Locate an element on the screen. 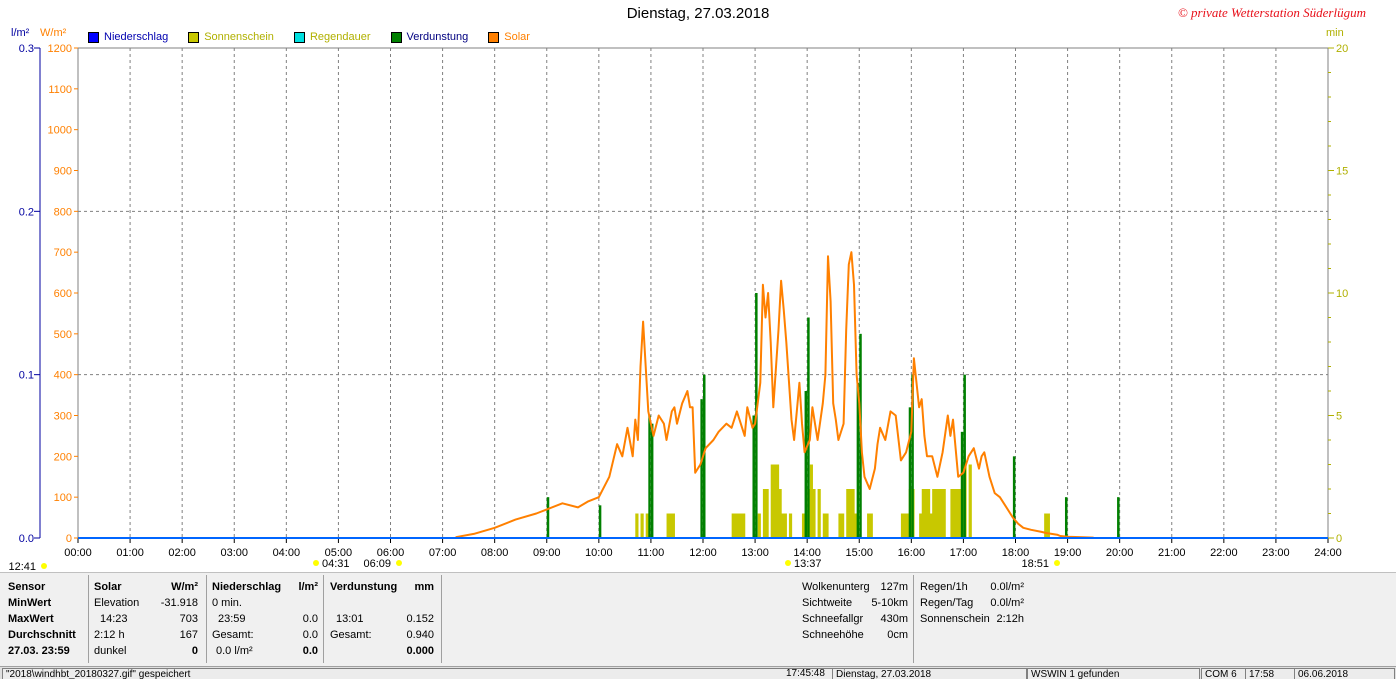 Image resolution: width=1396 pixels, height=679 pixels. stats-header: Sensor is located at coordinates (27, 587).